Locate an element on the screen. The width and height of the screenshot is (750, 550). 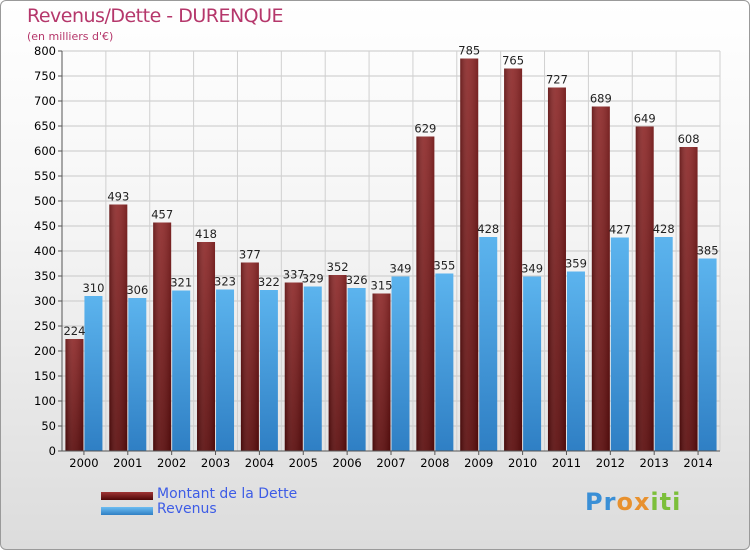
bar-revenus-2004 is located at coordinates (268, 370).